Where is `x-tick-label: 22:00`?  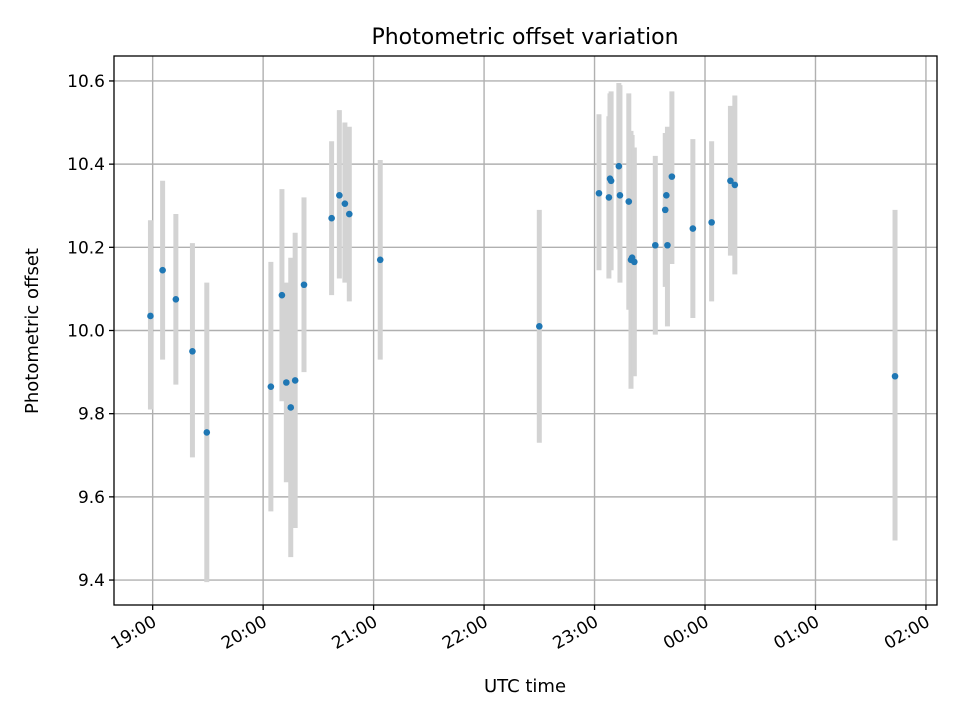 x-tick-label: 22:00 is located at coordinates (465, 633).